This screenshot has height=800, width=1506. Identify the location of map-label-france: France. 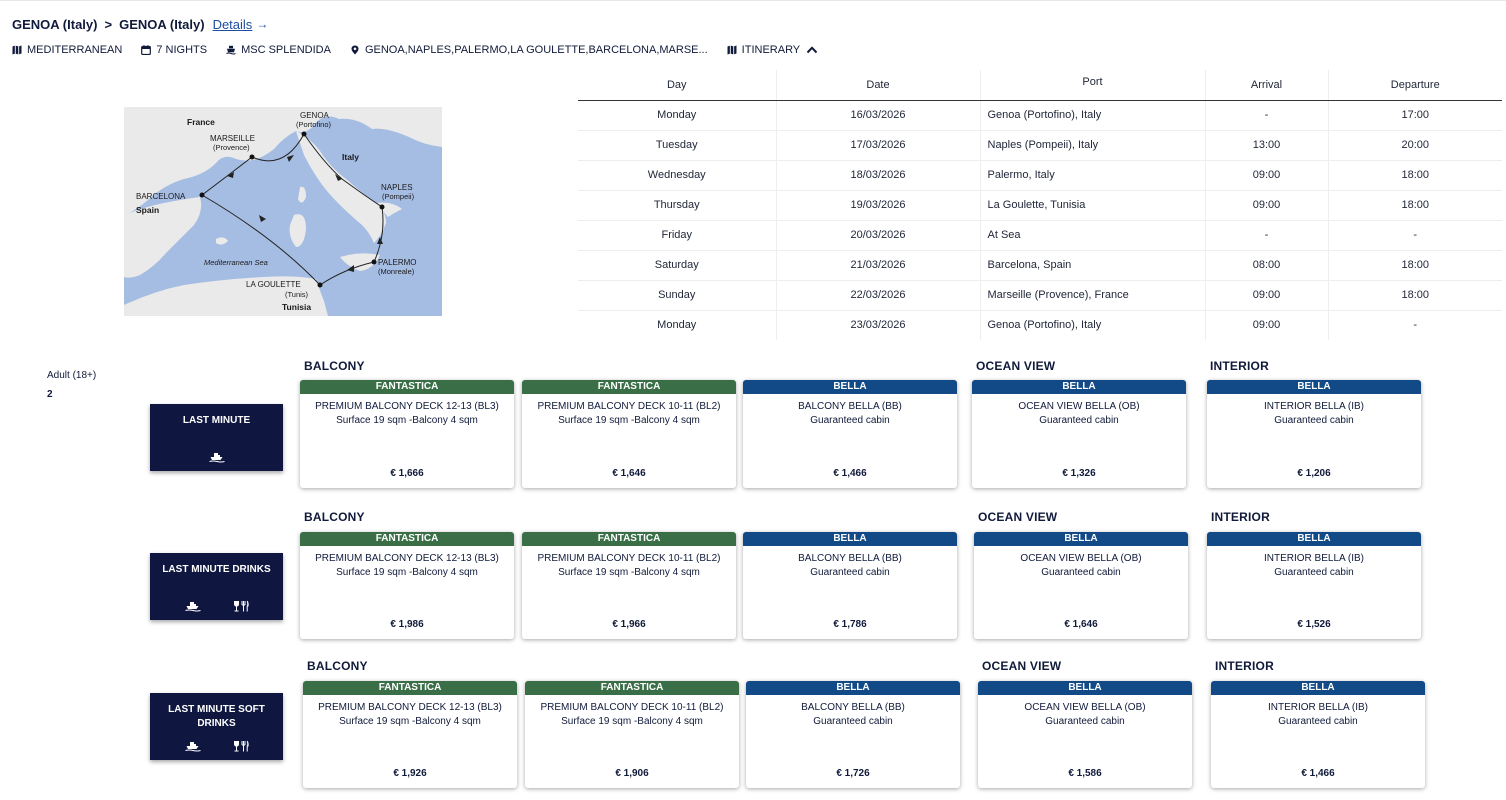
(201, 122).